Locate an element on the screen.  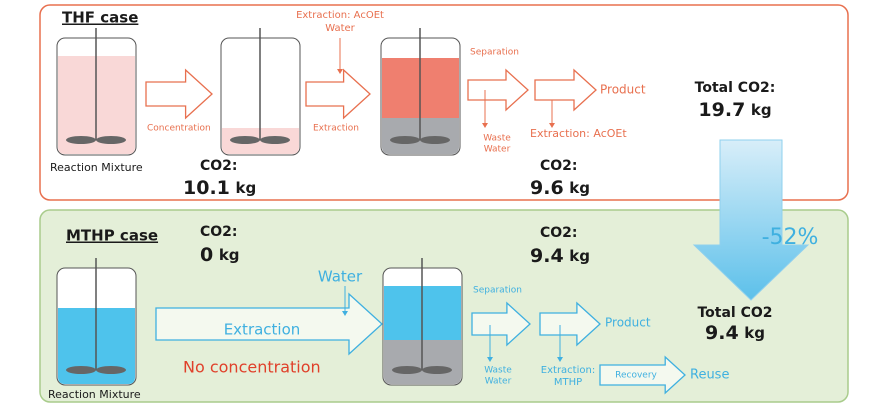
co2-value: 0 kg is located at coordinates (220, 255).